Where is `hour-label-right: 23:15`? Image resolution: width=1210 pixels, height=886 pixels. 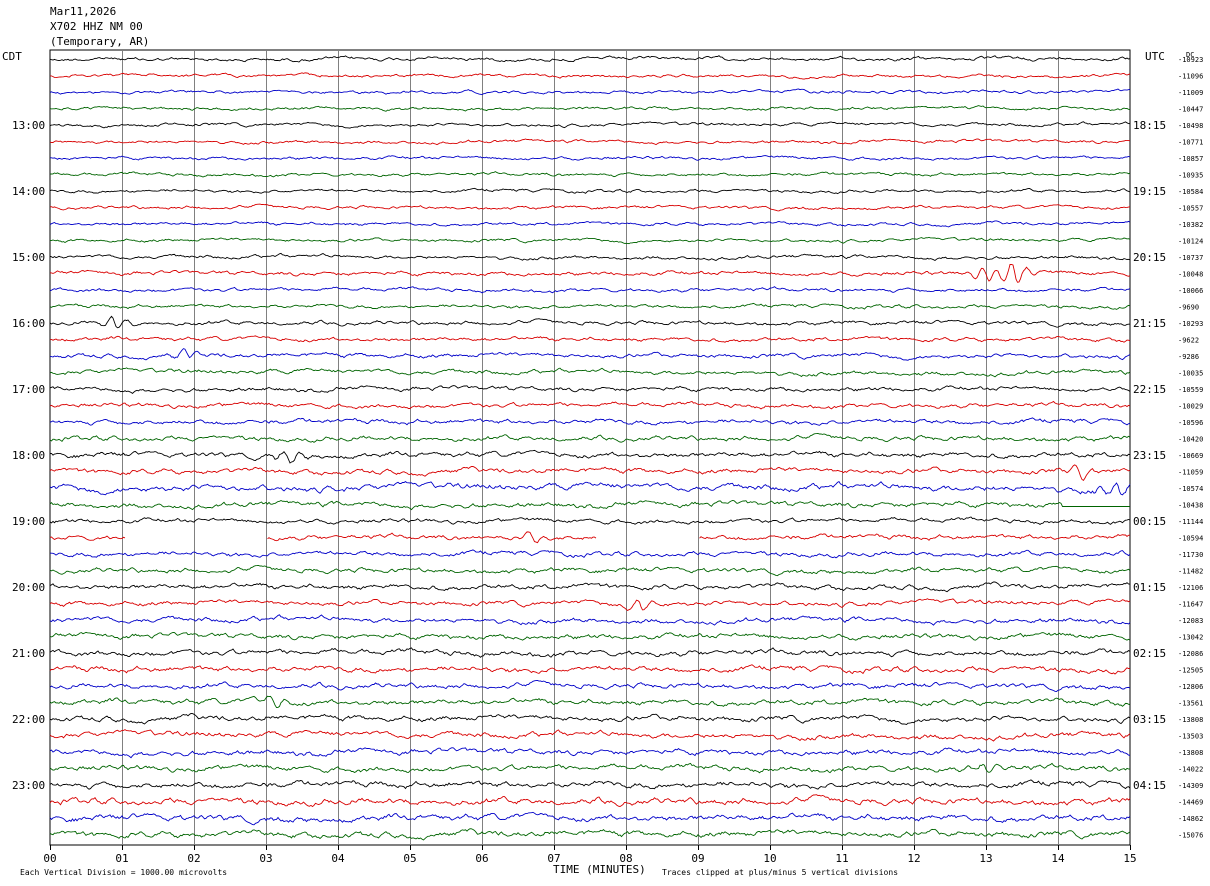
hour-label-right: 23:15 is located at coordinates (1149, 455).